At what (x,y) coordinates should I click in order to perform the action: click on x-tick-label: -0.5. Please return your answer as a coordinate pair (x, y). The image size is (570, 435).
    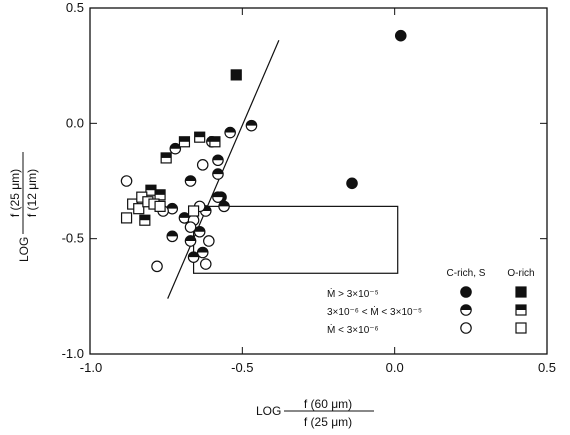
    Looking at the image, I should click on (242, 367).